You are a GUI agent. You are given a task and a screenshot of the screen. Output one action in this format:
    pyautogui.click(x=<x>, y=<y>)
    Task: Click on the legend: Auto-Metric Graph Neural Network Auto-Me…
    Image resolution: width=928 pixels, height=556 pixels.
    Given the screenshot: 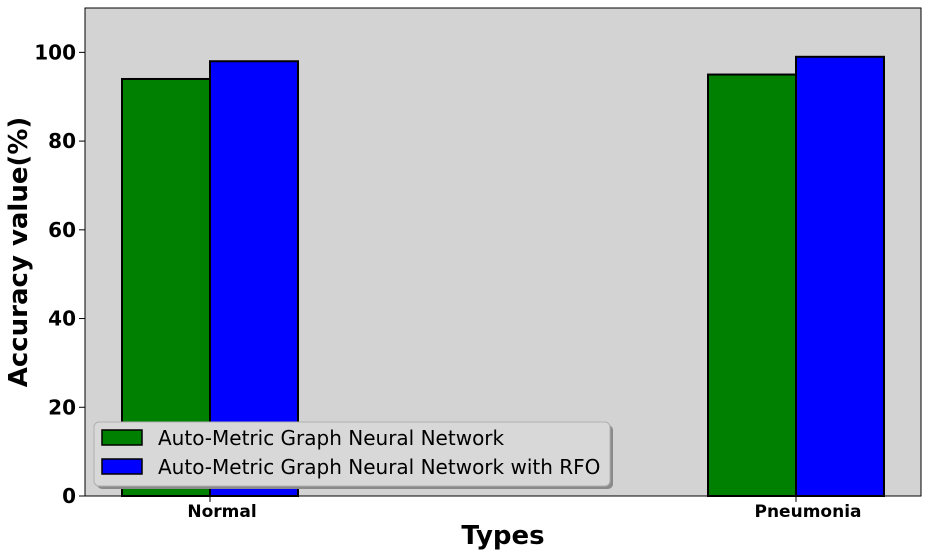 What is the action you would take?
    pyautogui.click(x=353, y=455)
    